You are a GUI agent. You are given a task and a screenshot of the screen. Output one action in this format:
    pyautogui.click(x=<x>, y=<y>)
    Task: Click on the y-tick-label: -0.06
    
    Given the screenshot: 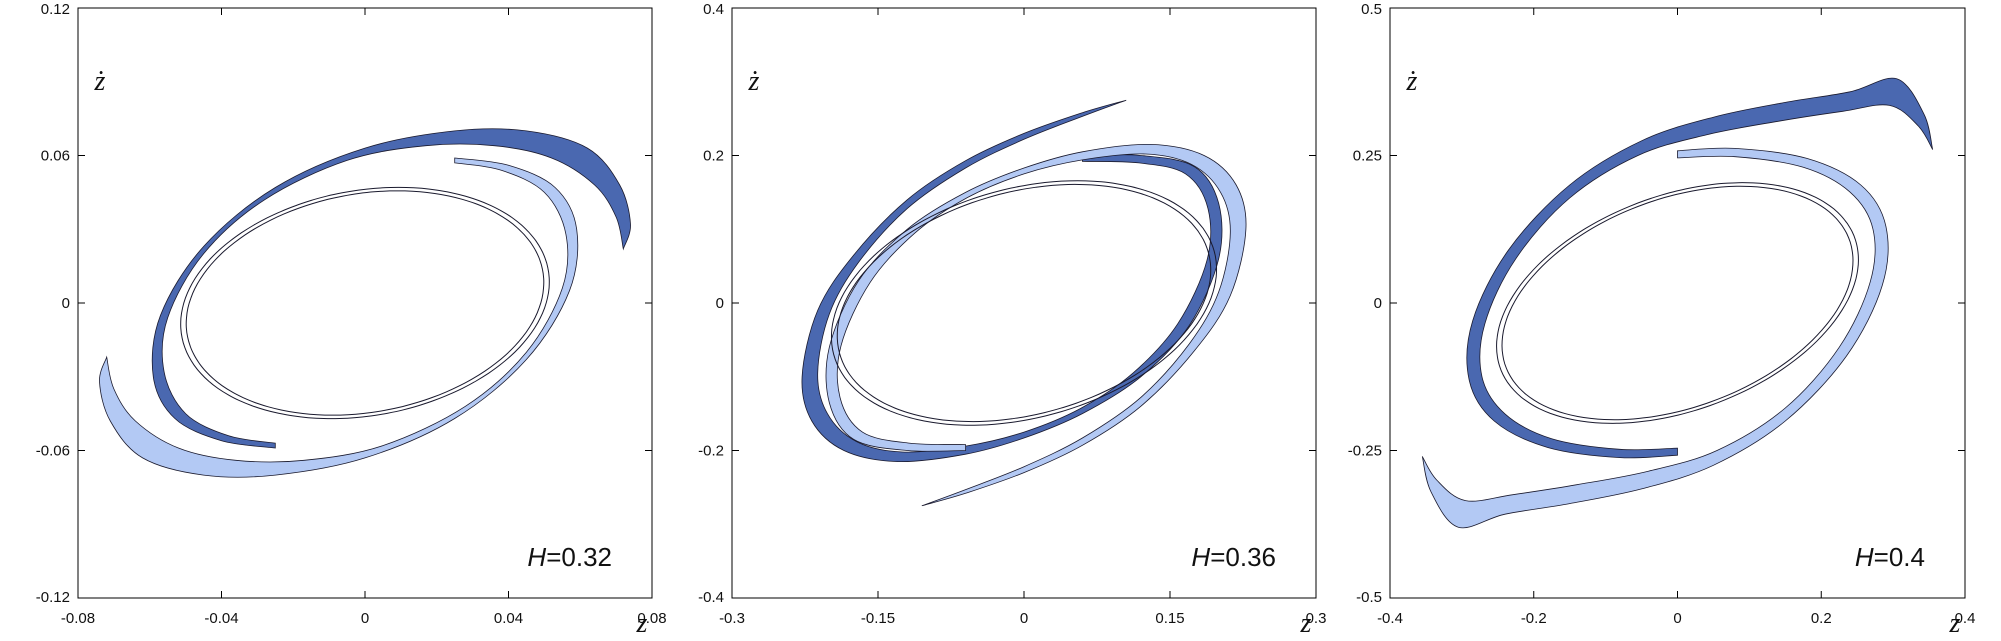 What is the action you would take?
    pyautogui.click(x=53, y=451)
    